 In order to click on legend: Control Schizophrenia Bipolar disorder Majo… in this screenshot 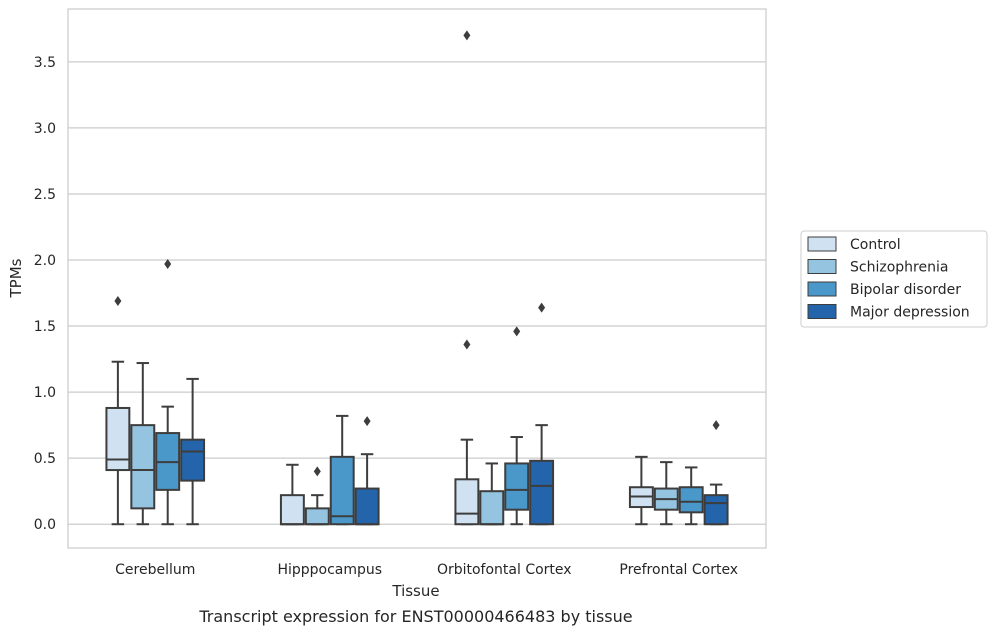, I will do `click(894, 279)`.